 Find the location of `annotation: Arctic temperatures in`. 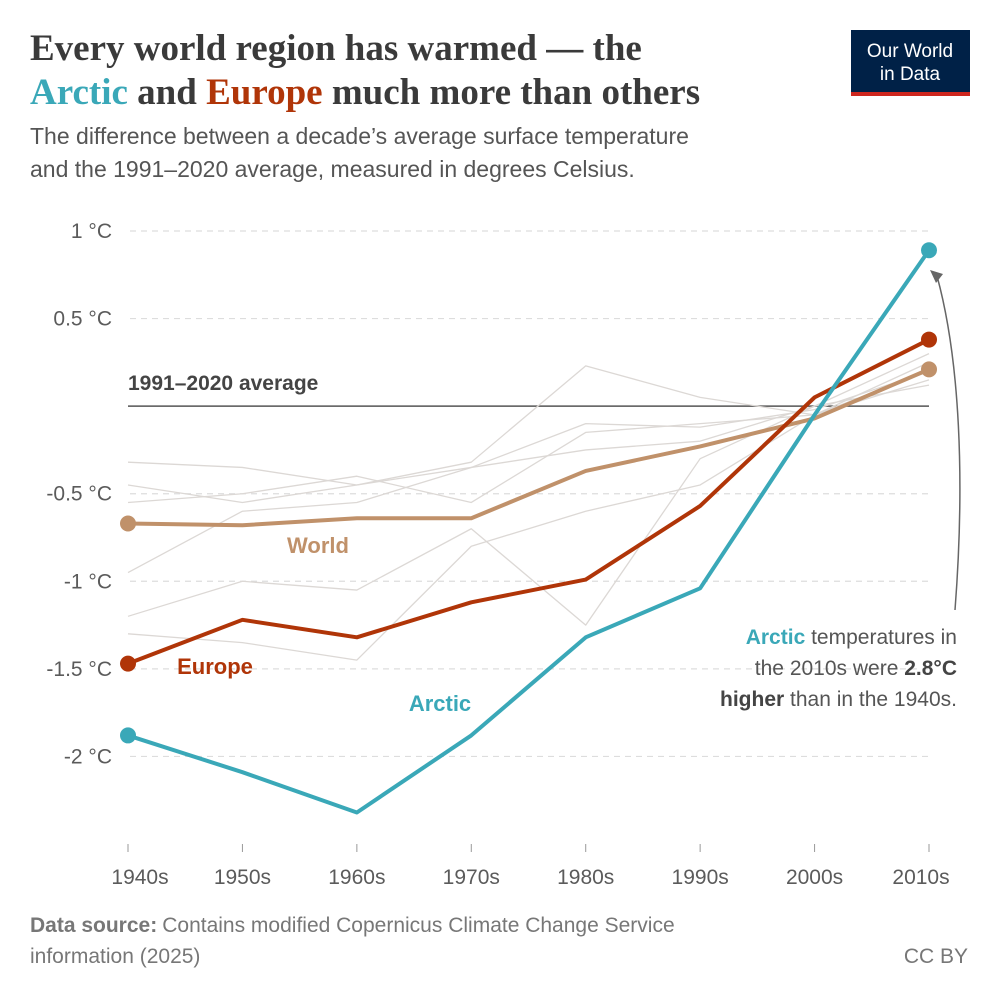

annotation: Arctic temperatures in is located at coordinates (851, 637).